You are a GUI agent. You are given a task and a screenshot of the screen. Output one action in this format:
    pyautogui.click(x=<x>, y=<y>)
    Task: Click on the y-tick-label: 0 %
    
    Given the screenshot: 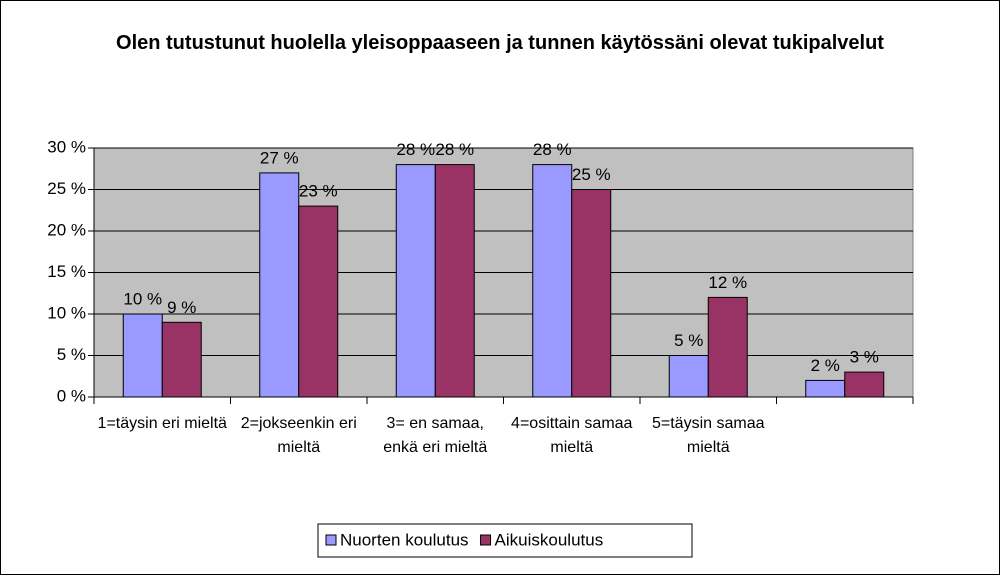 What is the action you would take?
    pyautogui.click(x=71, y=395)
    